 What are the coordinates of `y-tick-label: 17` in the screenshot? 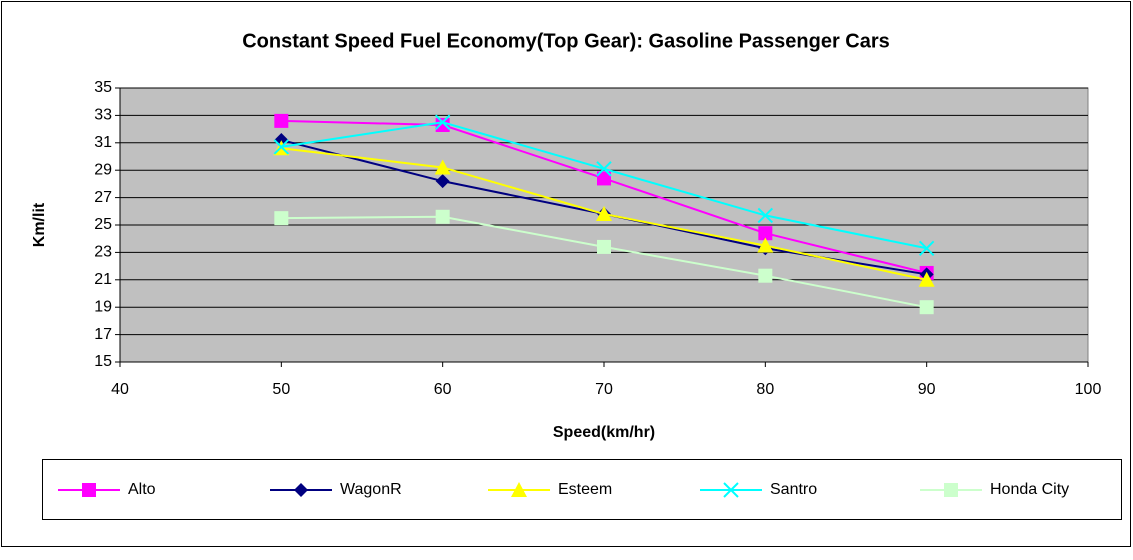 It's located at (103, 334).